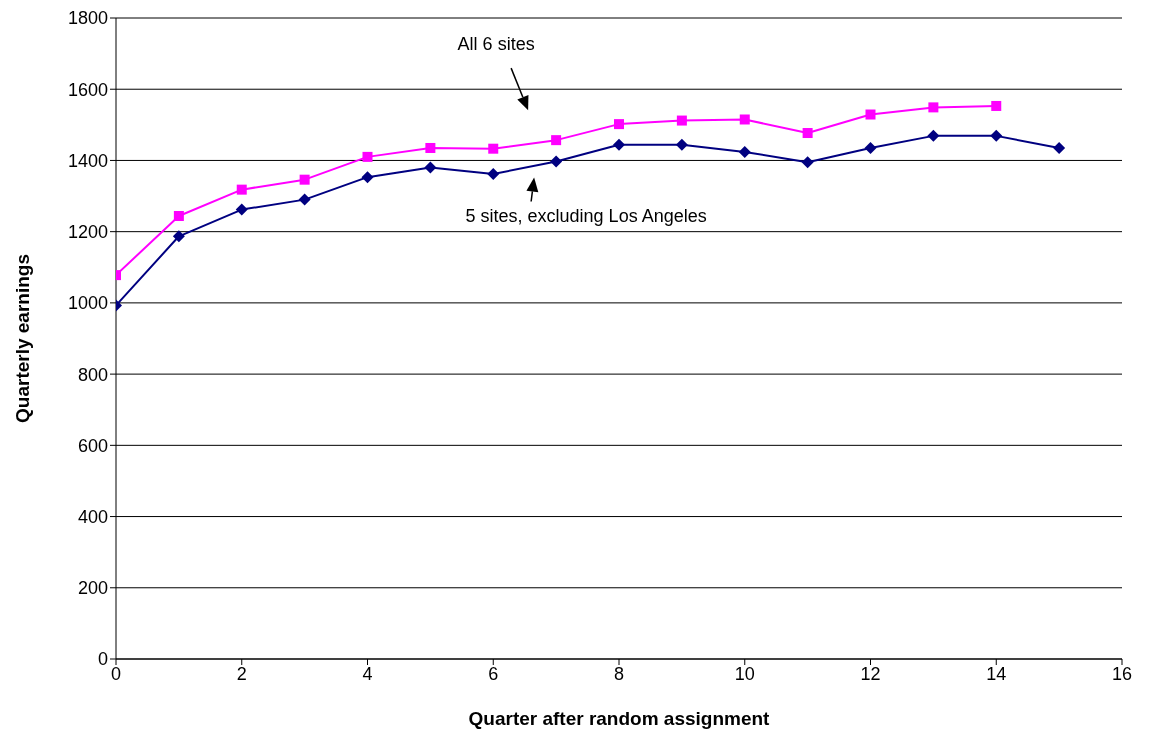 The width and height of the screenshot is (1152, 745). I want to click on y-tick-label: 400, so click(92, 516).